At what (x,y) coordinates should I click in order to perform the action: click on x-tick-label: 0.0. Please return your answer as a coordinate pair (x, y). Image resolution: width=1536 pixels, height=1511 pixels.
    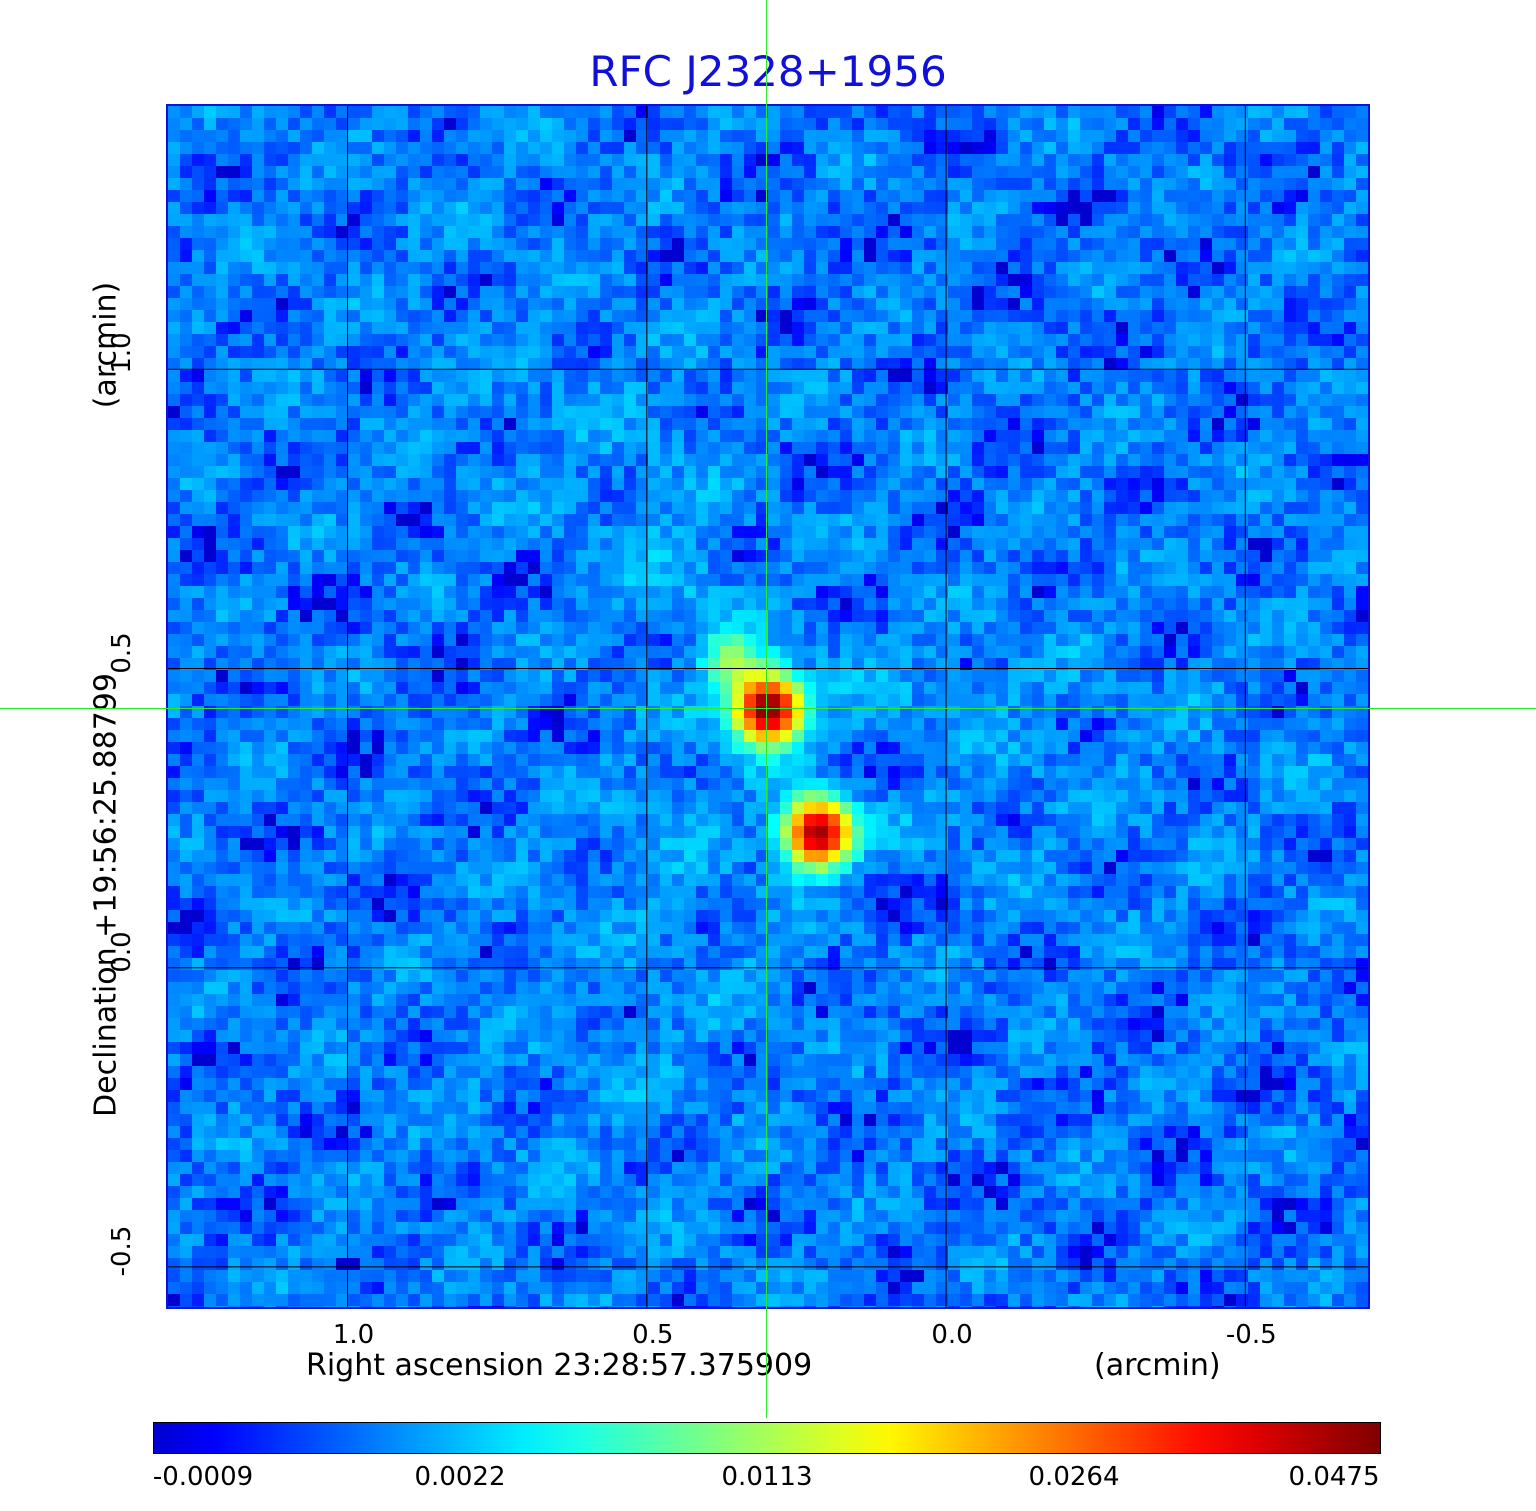
    Looking at the image, I should click on (952, 1335).